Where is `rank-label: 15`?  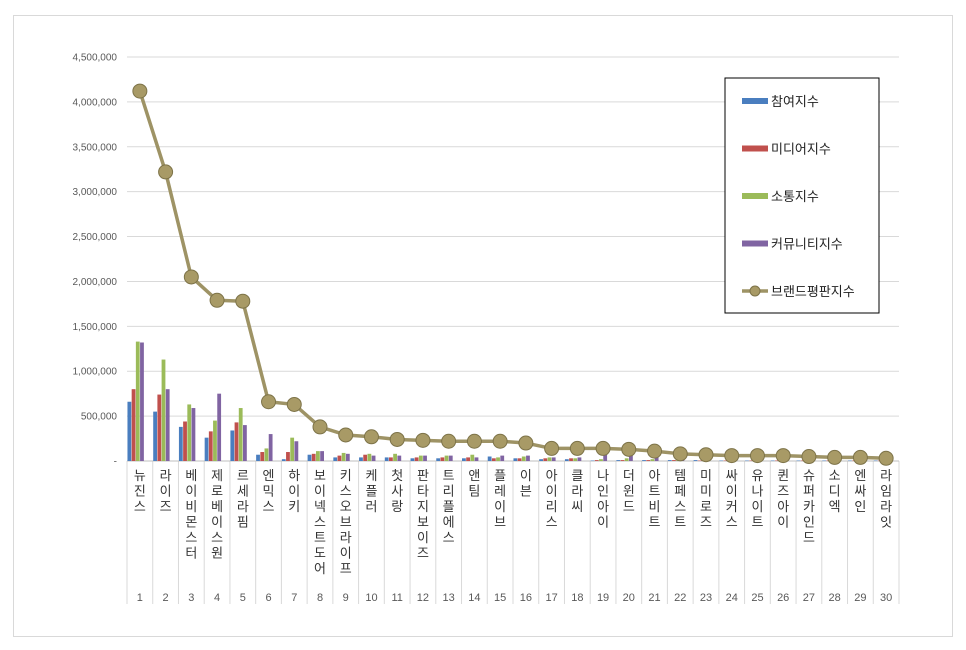
rank-label: 15 is located at coordinates (500, 598).